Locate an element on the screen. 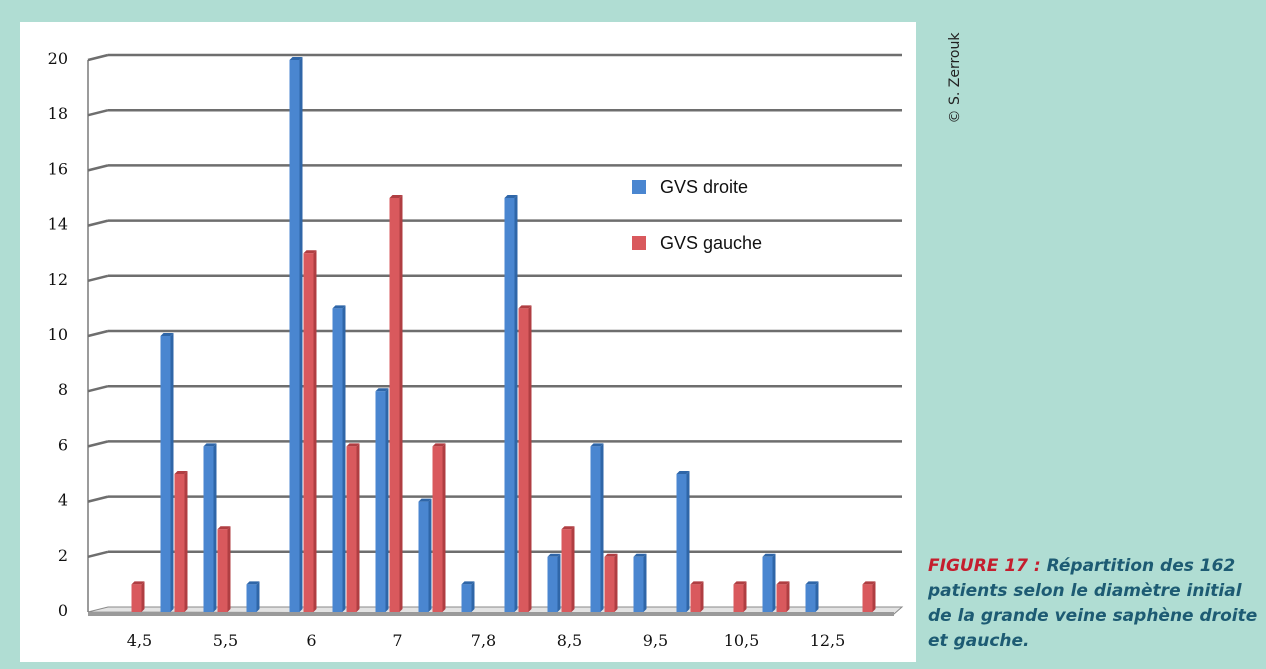 This screenshot has height=669, width=1266. x-tick-label: 6 is located at coordinates (311, 640).